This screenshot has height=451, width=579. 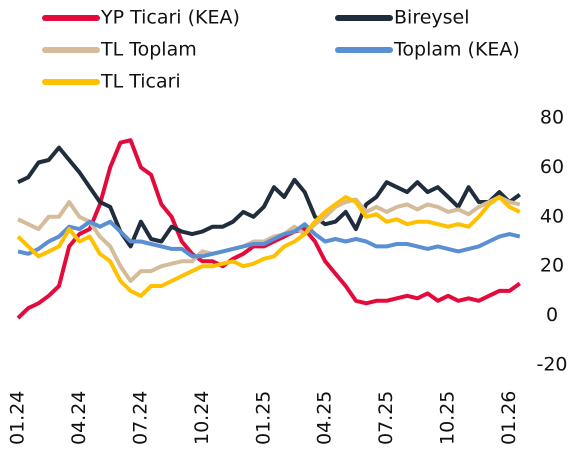 What do you see at coordinates (552, 315) in the screenshot?
I see `y-tick-label: 0` at bounding box center [552, 315].